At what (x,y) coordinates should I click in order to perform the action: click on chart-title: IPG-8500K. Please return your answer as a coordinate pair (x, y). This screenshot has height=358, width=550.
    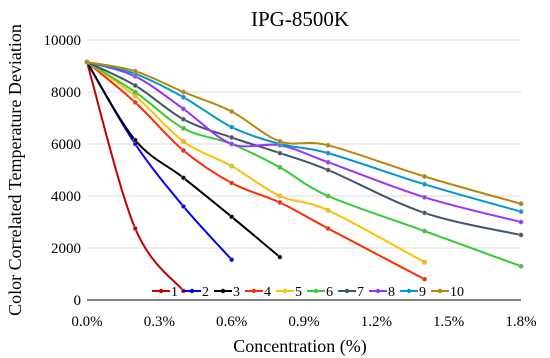
    Looking at the image, I should click on (300, 19).